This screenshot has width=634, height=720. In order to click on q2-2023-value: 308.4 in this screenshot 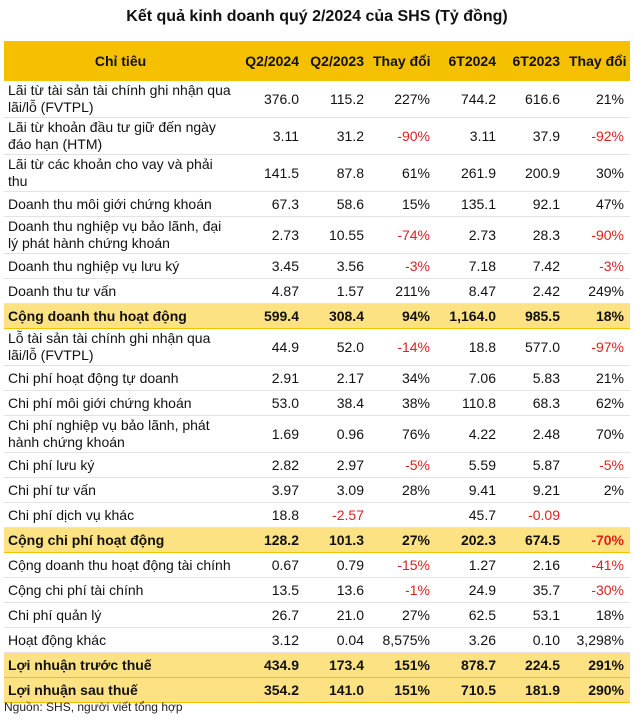, I will do `click(337, 316)`.